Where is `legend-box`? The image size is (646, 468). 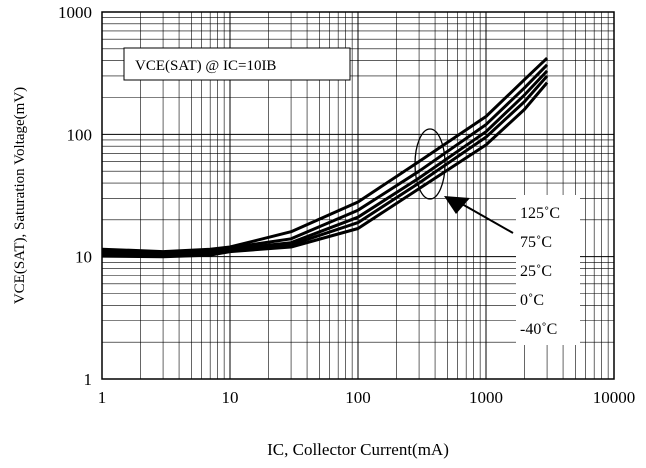
legend-box is located at coordinates (548, 270).